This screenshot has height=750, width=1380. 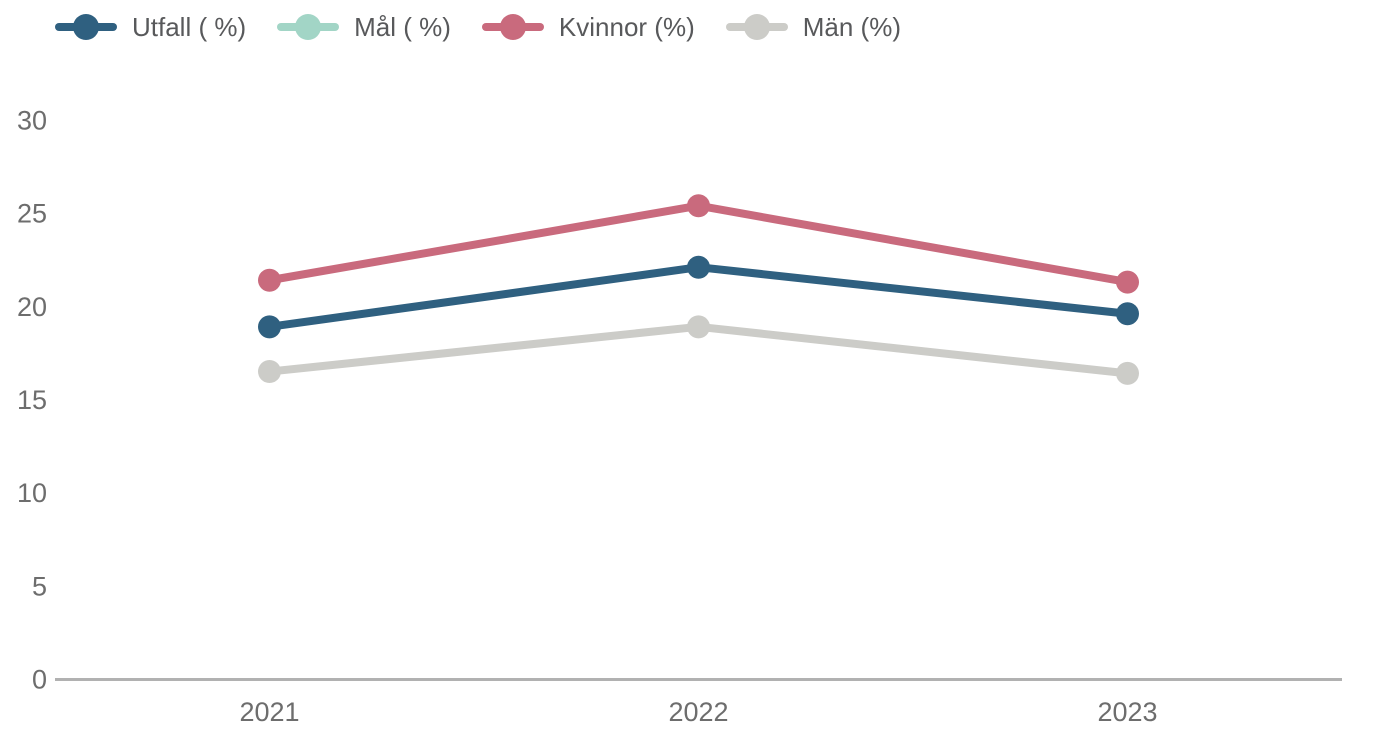 I want to click on x-tick-label: 2023, so click(x=1127, y=712).